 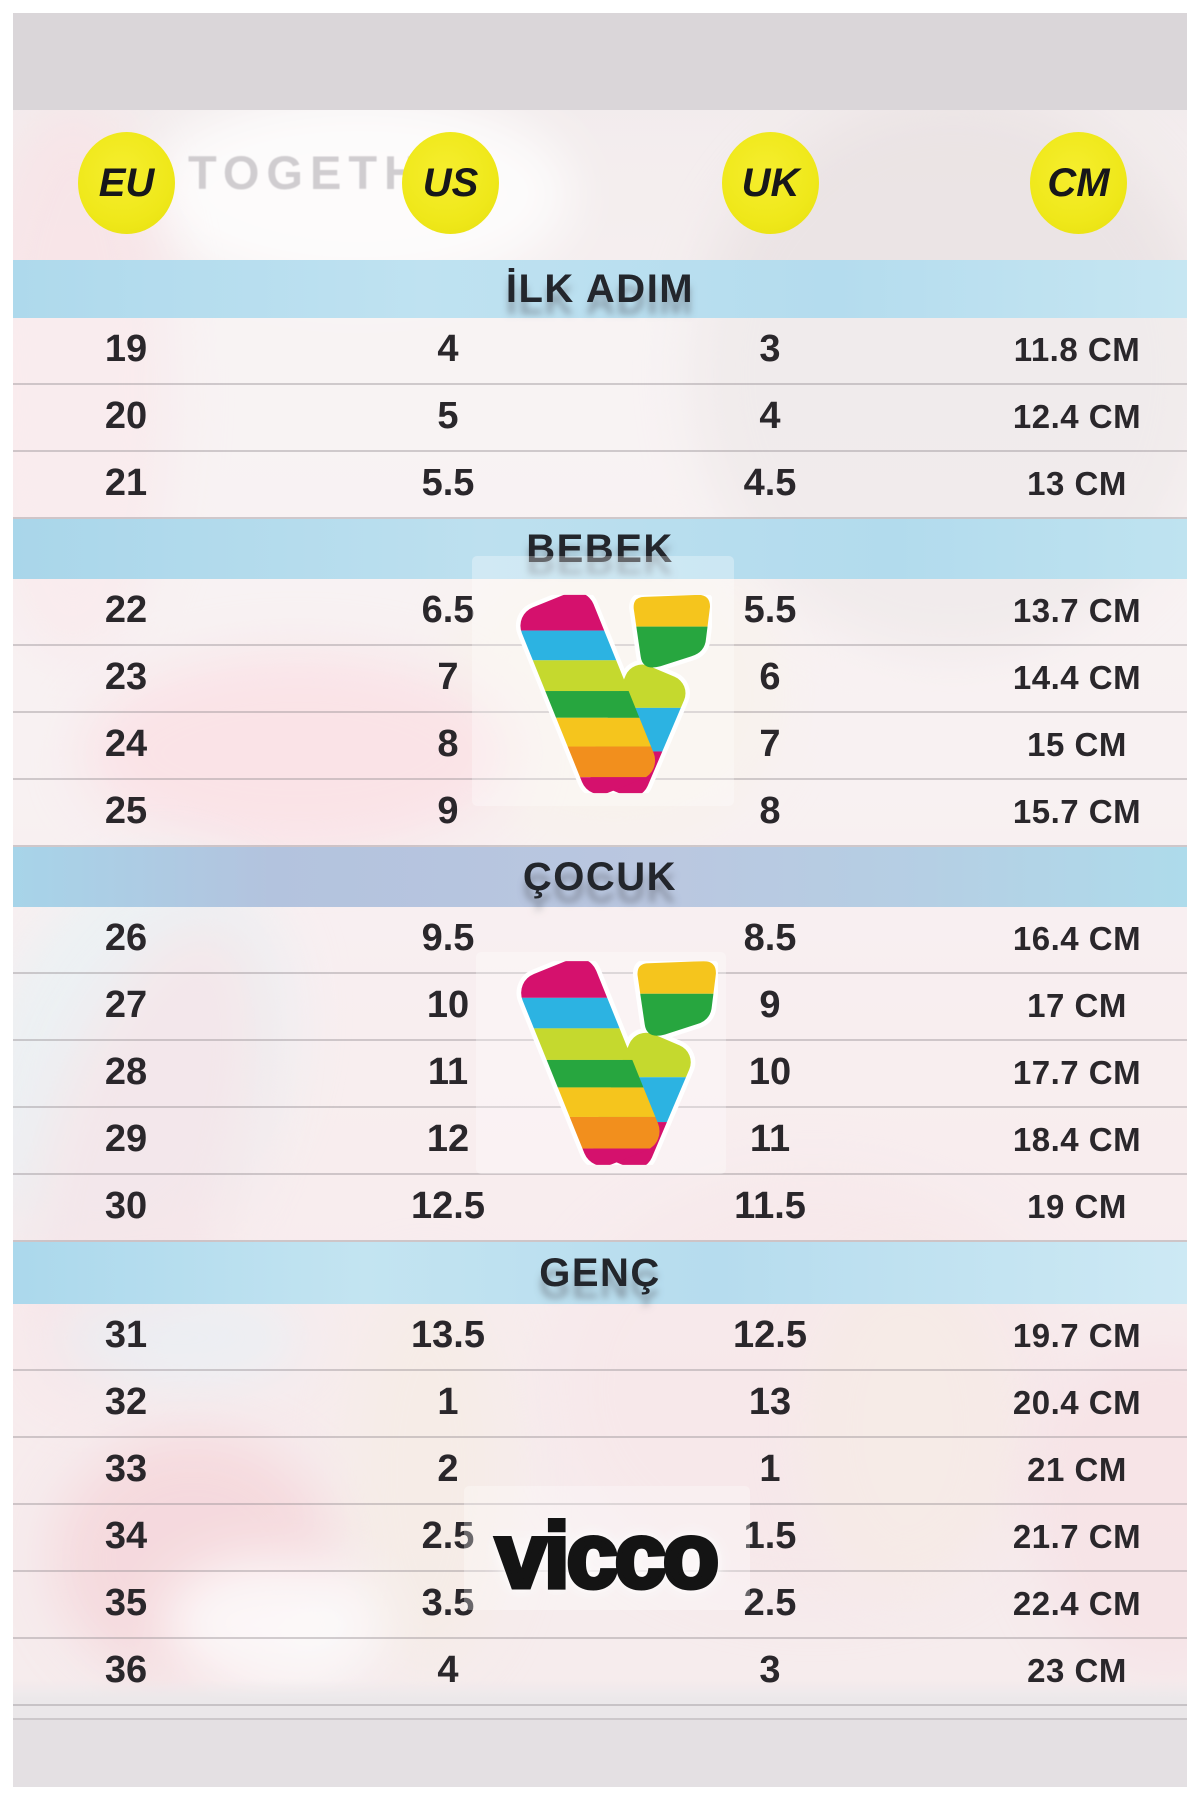 What do you see at coordinates (1077, 1402) in the screenshot?
I see `cell-cm: 20.4 CM` at bounding box center [1077, 1402].